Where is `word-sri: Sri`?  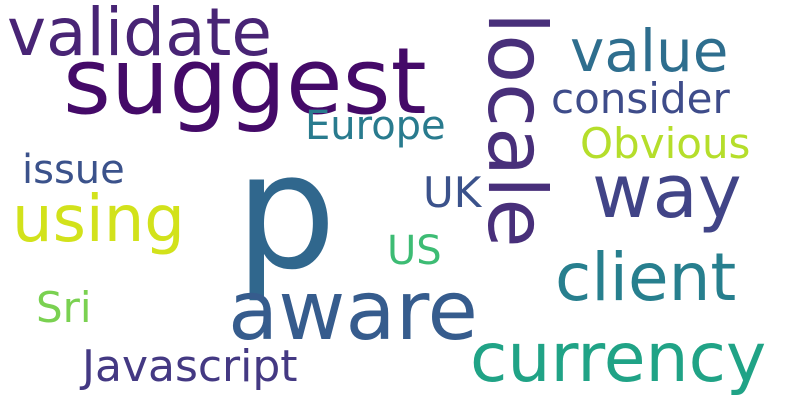 word-sri: Sri is located at coordinates (64, 307).